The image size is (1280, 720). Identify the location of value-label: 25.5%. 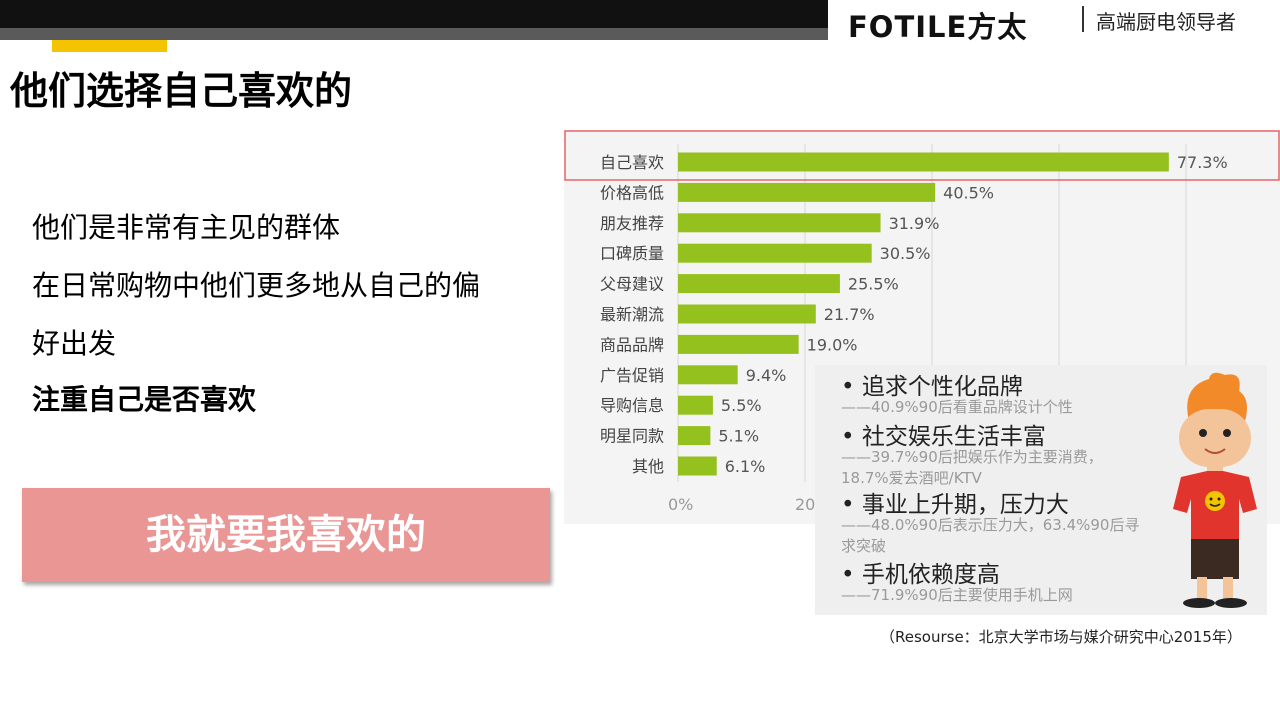
(873, 284).